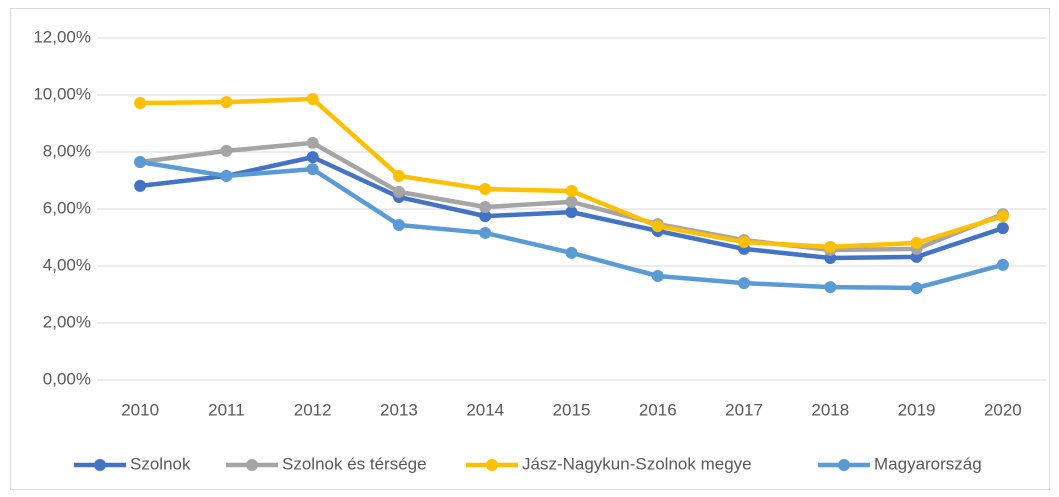 This screenshot has height=497, width=1059. I want to click on y-tick-label: 0,00%, so click(67, 378).